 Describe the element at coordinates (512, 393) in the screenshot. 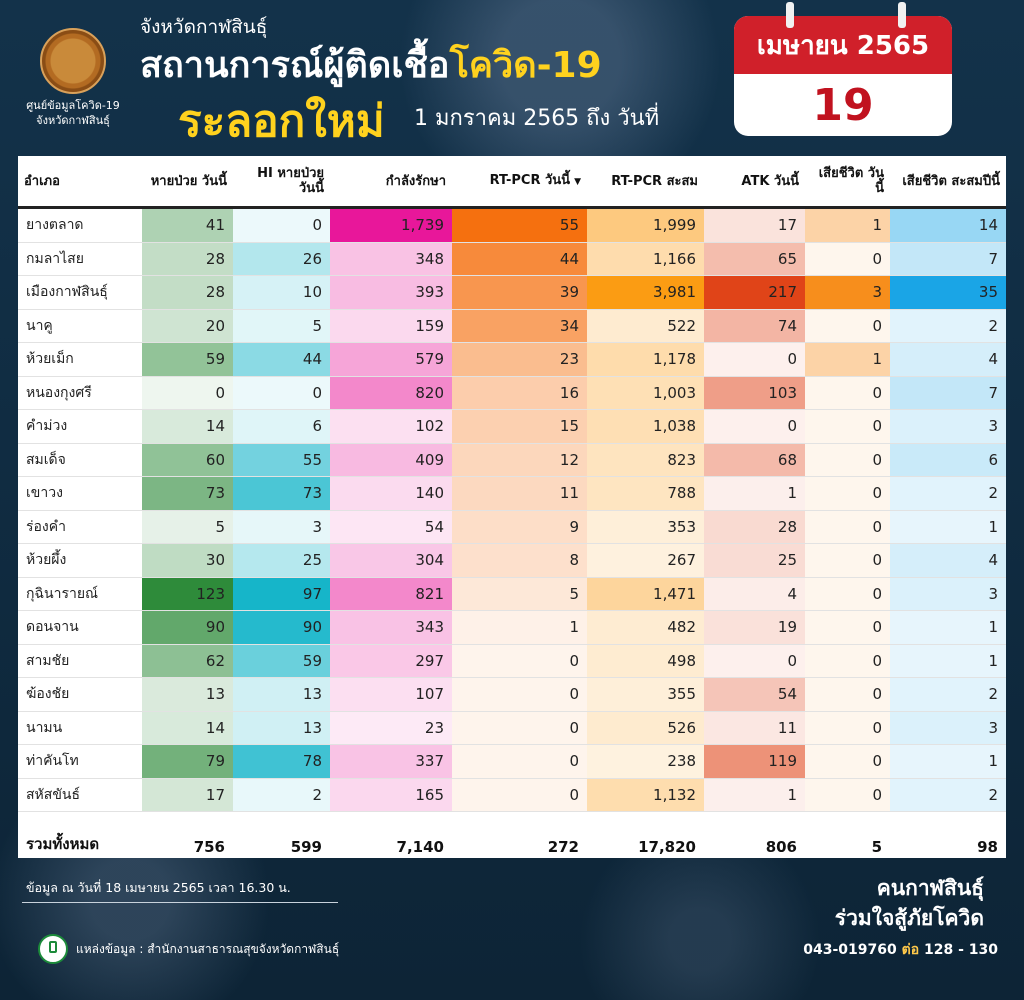

I see `table-row: หนองกุงศรี 0 0 820 16 1,003 103 0 7` at that location.